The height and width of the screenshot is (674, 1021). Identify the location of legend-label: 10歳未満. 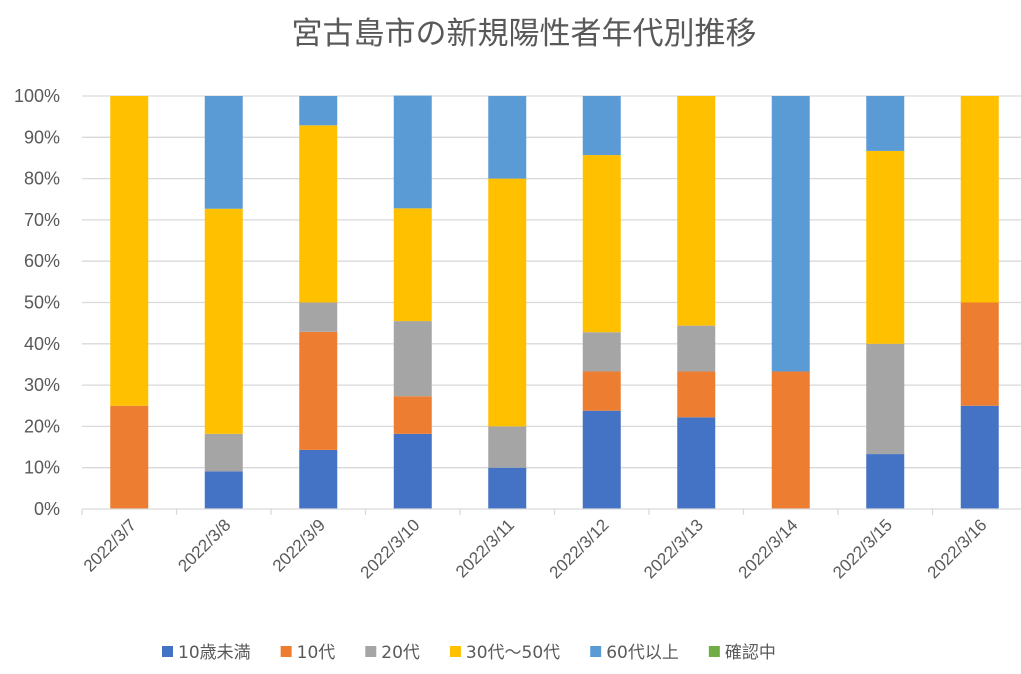
(214, 653).